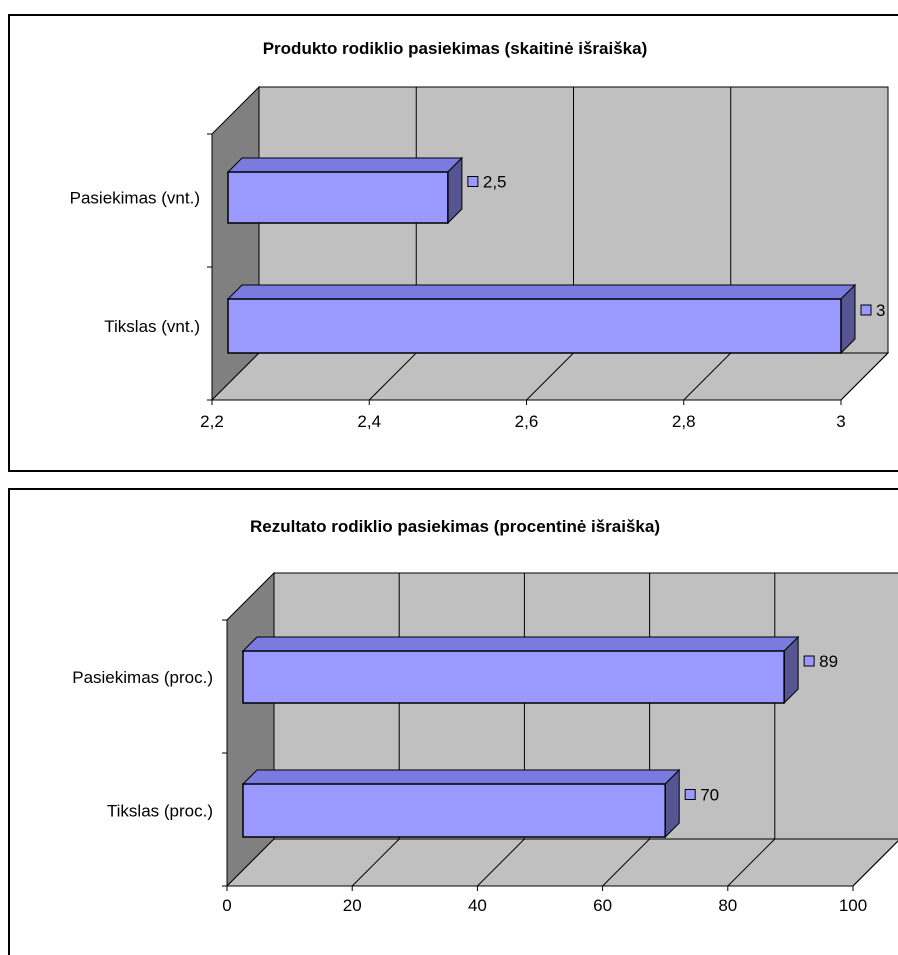  What do you see at coordinates (226, 905) in the screenshot?
I see `x-tick-label: 0` at bounding box center [226, 905].